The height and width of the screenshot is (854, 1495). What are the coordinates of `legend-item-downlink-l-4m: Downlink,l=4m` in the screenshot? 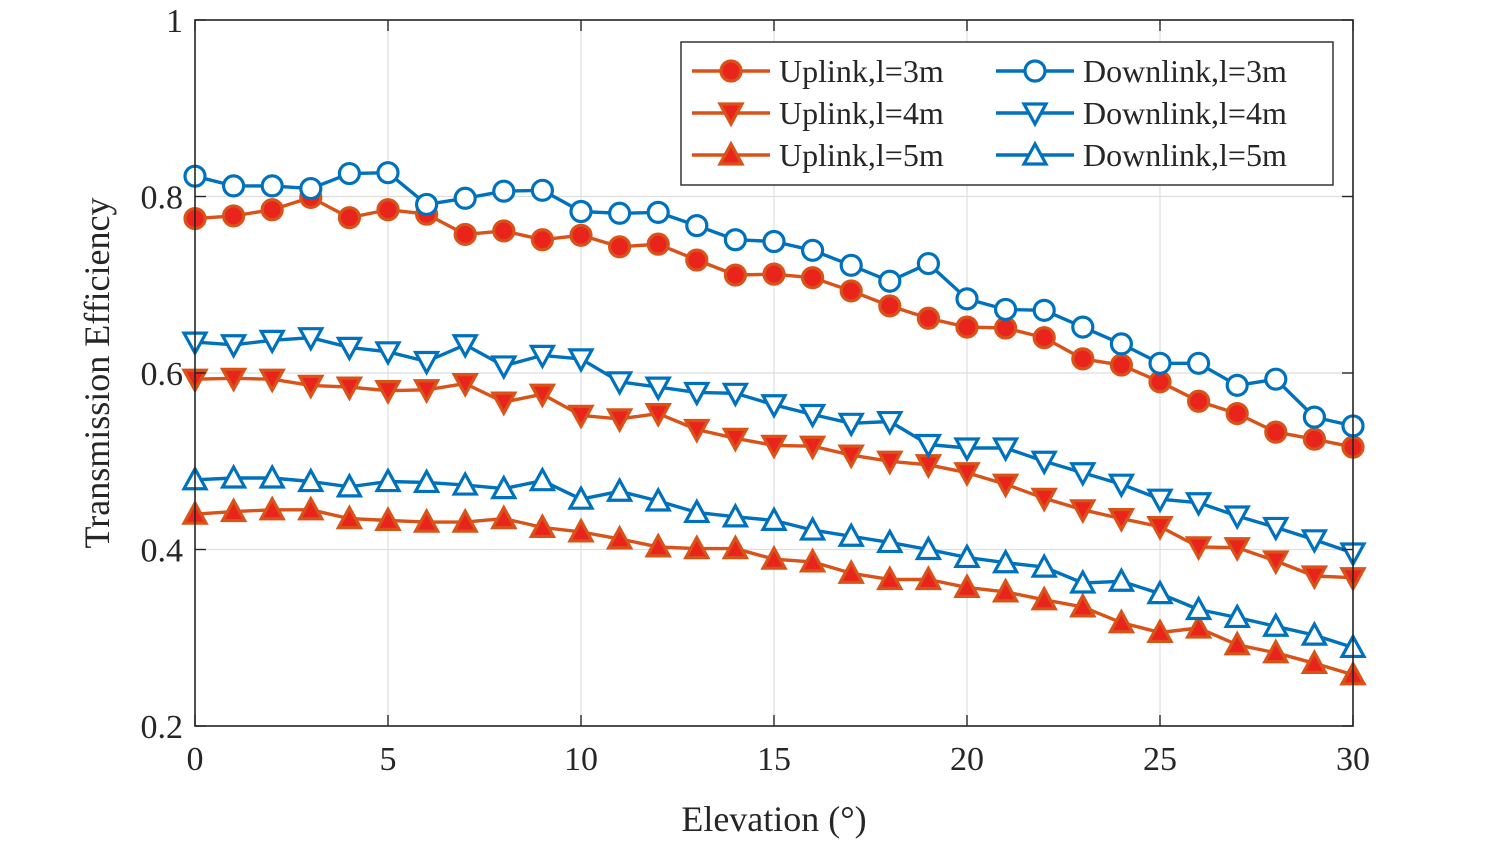 It's located at (1141, 113).